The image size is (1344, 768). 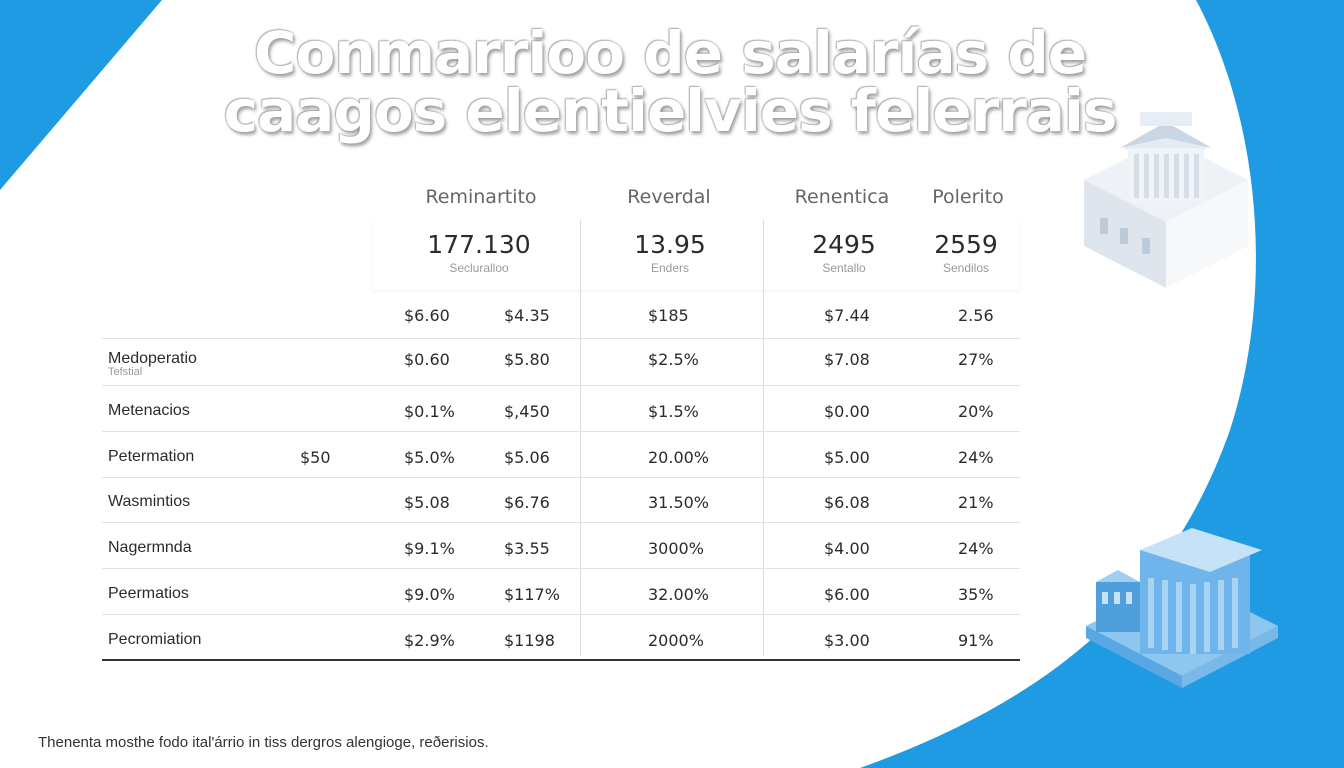 What do you see at coordinates (481, 197) in the screenshot?
I see `column-header-1: Reminartito` at bounding box center [481, 197].